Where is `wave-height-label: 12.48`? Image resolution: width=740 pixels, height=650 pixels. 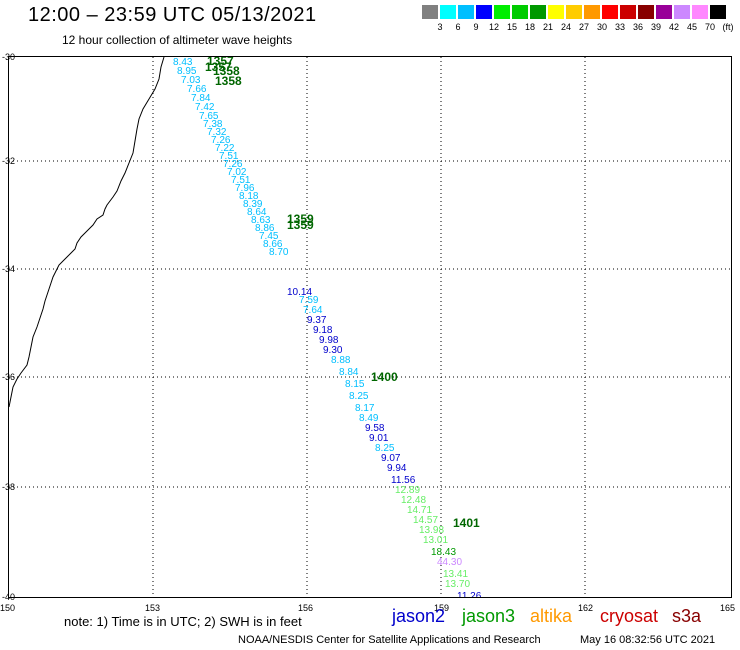
wave-height-label: 12.48 is located at coordinates (413, 500).